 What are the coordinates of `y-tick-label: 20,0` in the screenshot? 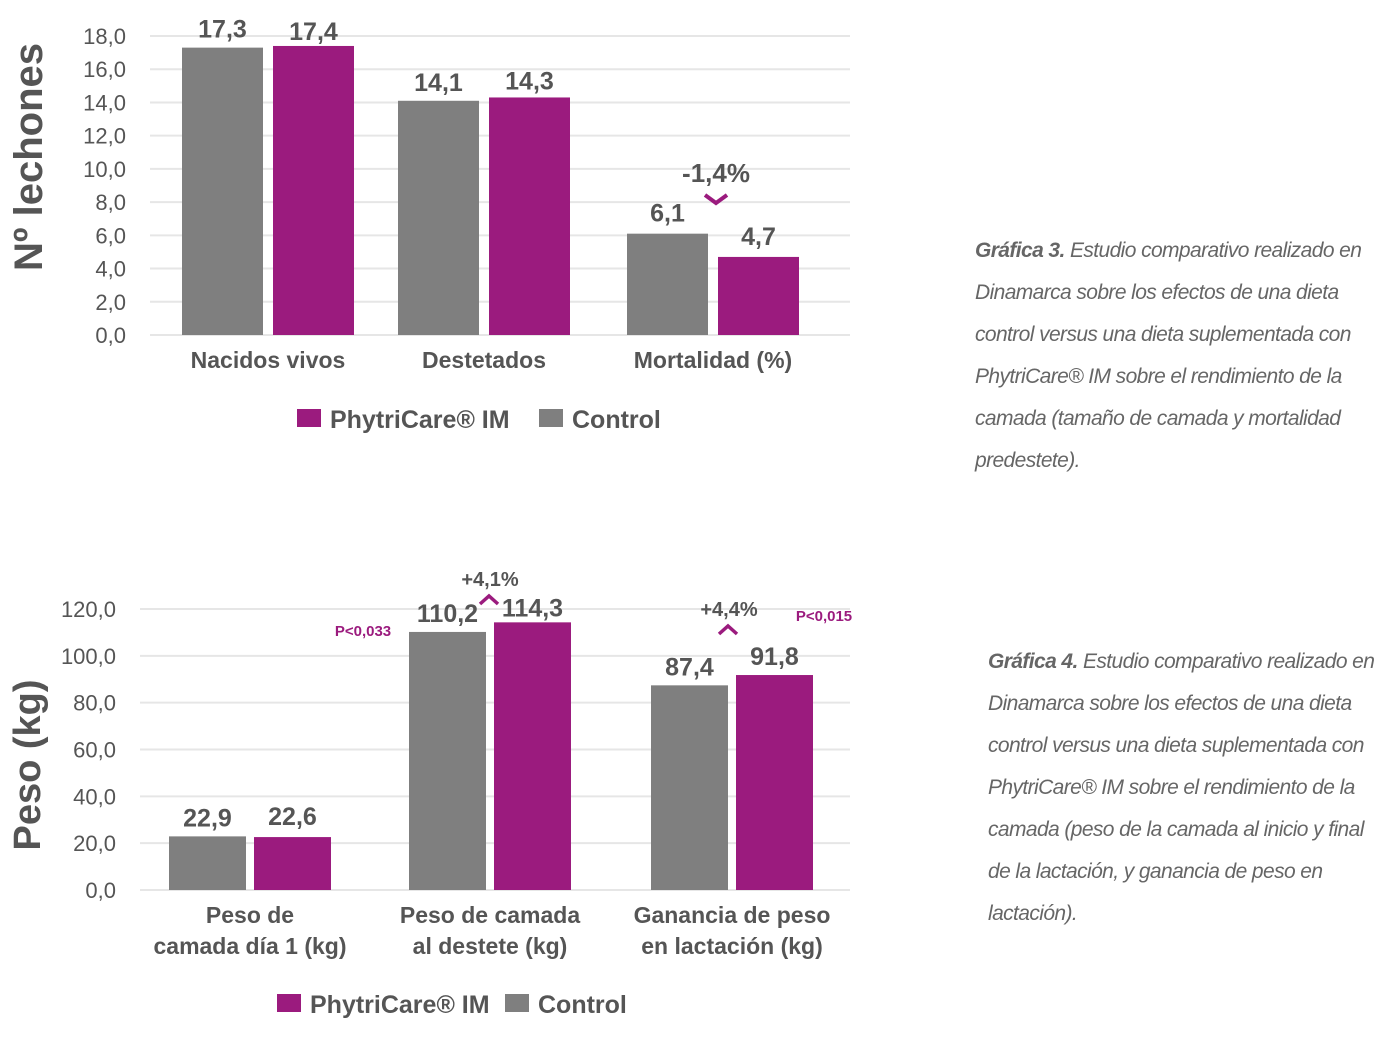 It's located at (94, 843).